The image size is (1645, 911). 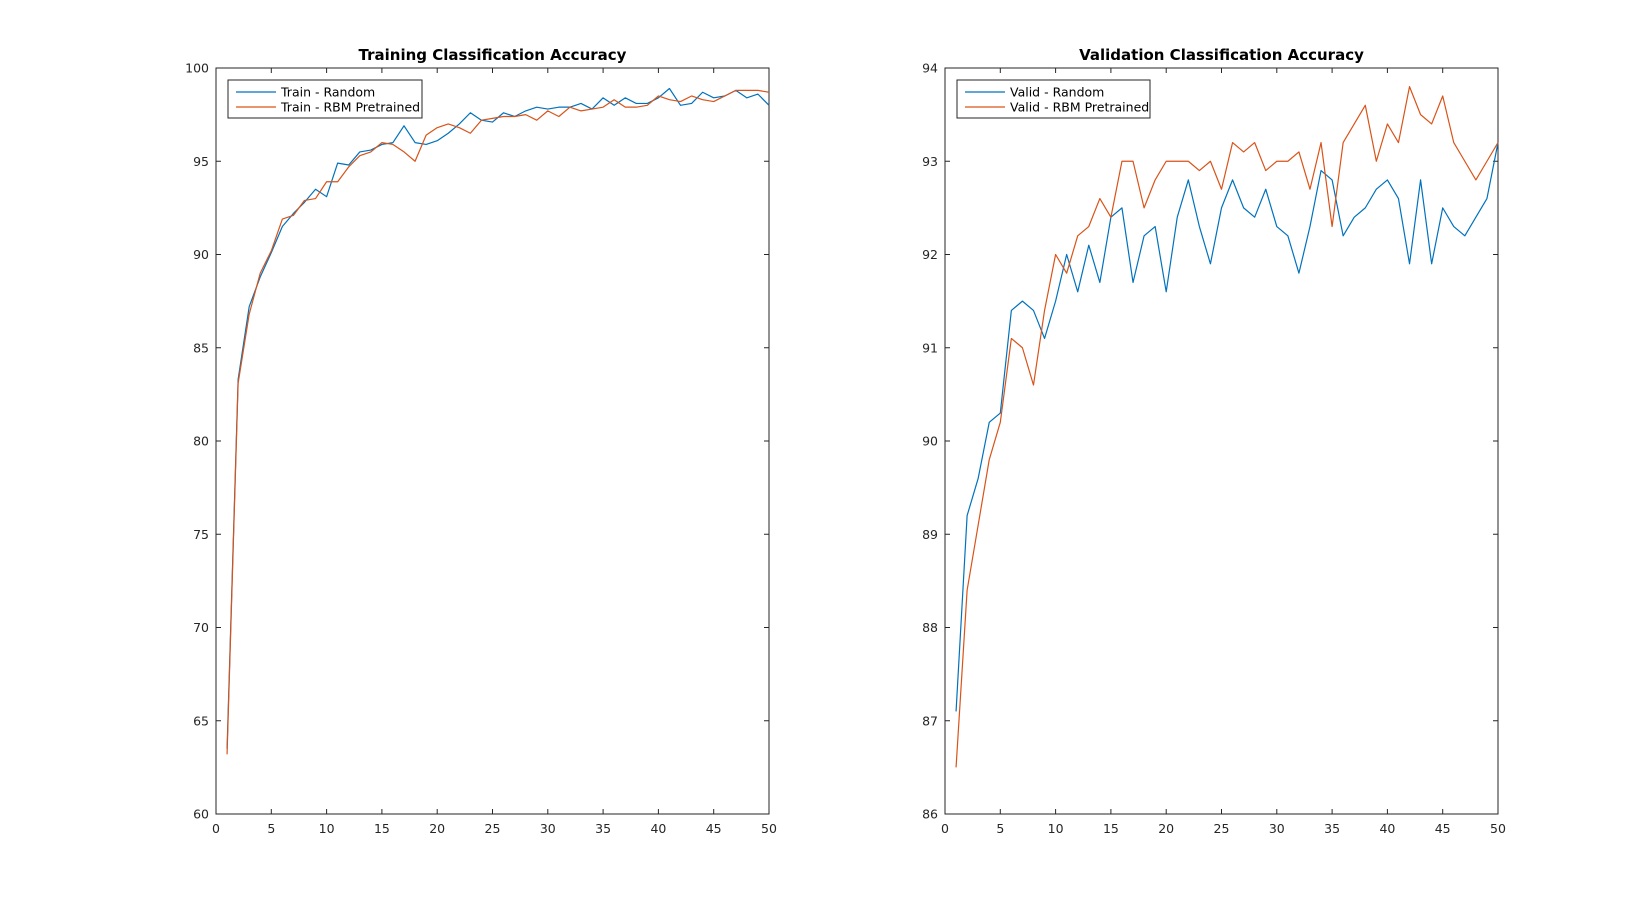 What do you see at coordinates (1079, 107) in the screenshot?
I see `legend-label-valid-rbm: Valid - RBM Pretrained` at bounding box center [1079, 107].